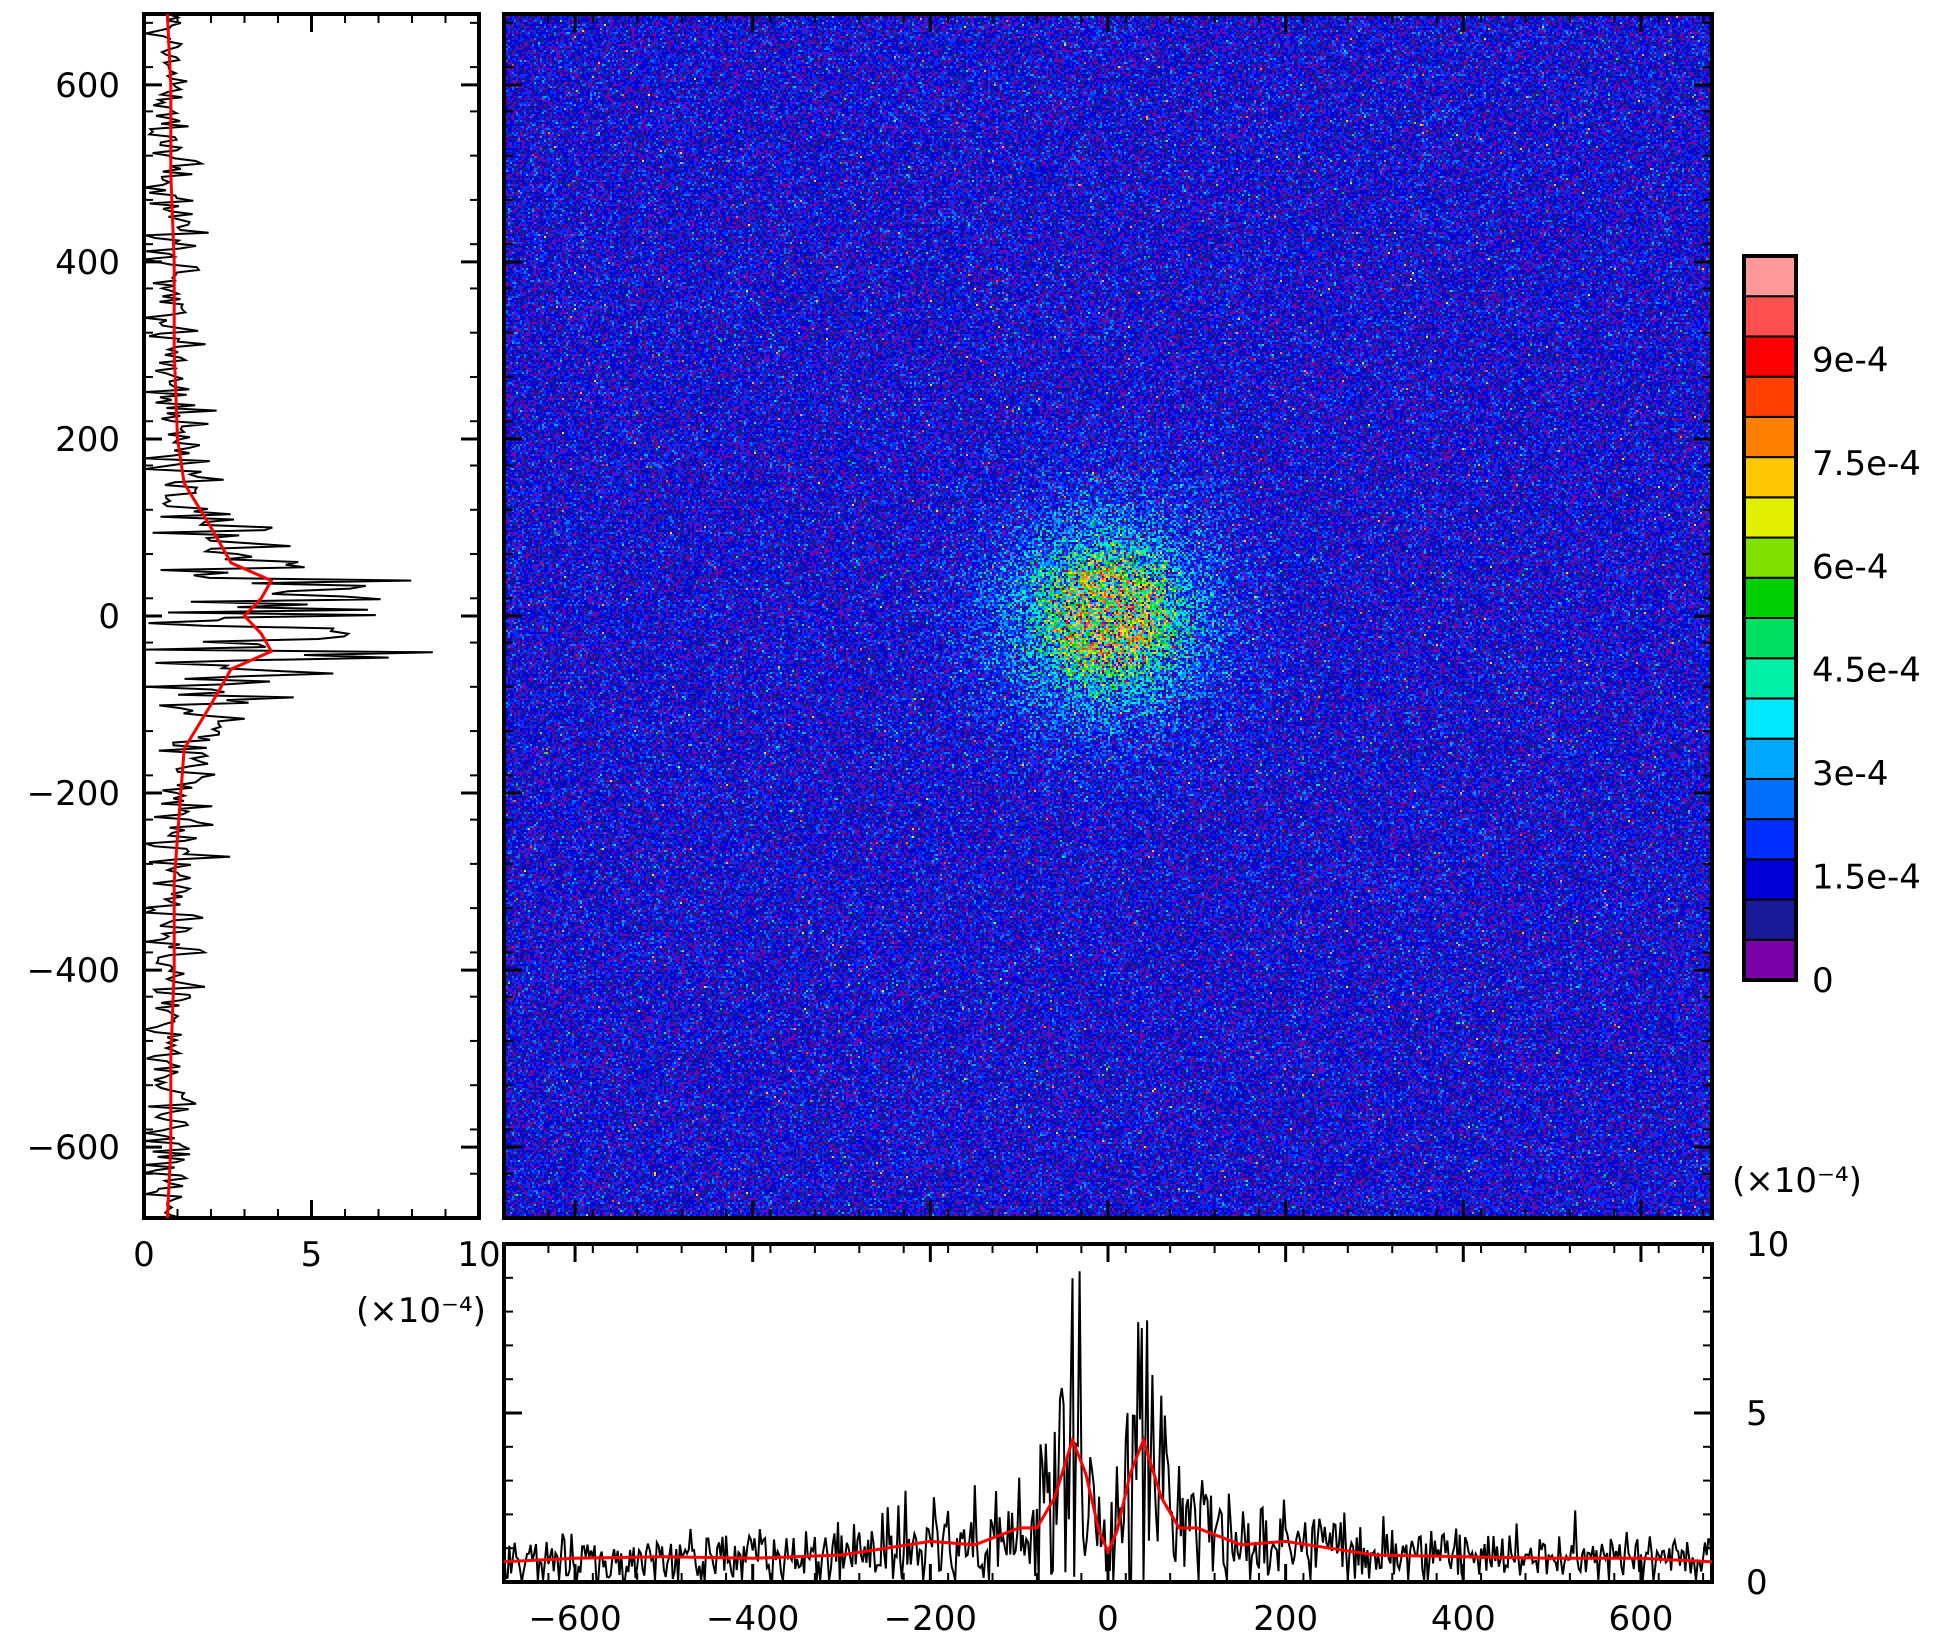 The image size is (1951, 1640). Describe the element at coordinates (574, 1619) in the screenshot. I see `bottom-xtick-label: −600` at that location.